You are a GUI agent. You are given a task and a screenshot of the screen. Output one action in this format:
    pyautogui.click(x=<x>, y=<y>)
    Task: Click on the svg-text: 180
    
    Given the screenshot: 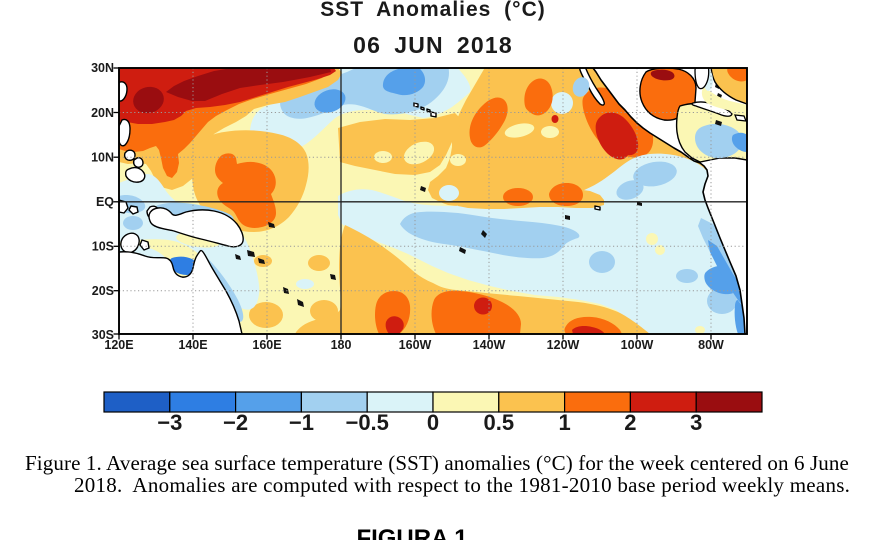 What is the action you would take?
    pyautogui.click(x=341, y=345)
    